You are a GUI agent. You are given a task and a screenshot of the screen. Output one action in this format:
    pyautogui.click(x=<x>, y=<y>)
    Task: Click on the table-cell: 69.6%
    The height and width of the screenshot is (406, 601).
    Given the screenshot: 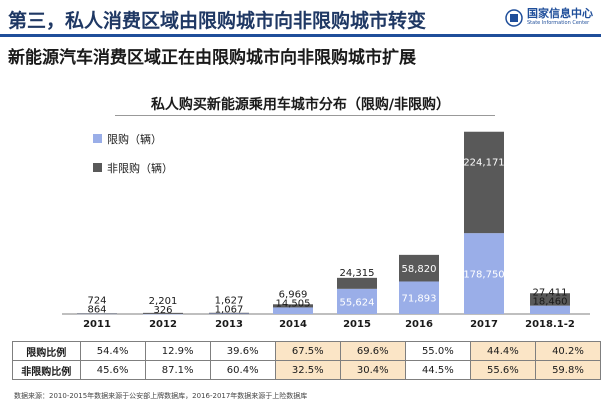 What is the action you would take?
    pyautogui.click(x=372, y=351)
    